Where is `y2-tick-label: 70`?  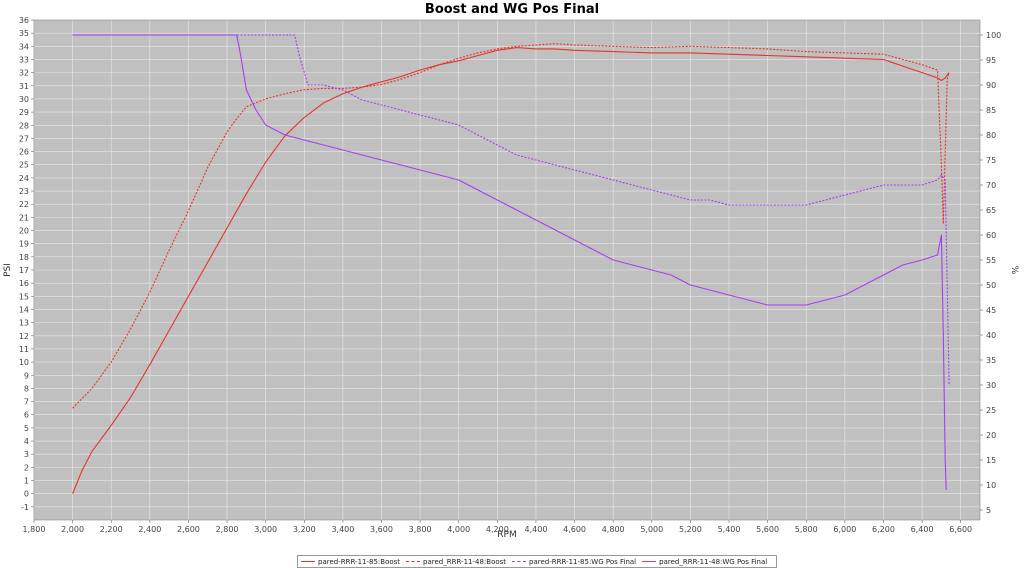 y2-tick-label: 70 is located at coordinates (991, 185).